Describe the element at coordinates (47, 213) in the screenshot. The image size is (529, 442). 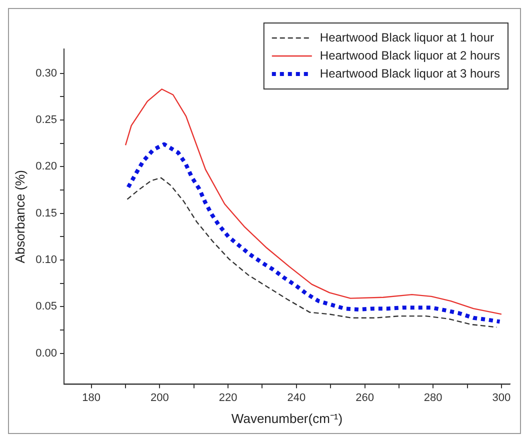
I see `y-tick-label: 0.15` at that location.